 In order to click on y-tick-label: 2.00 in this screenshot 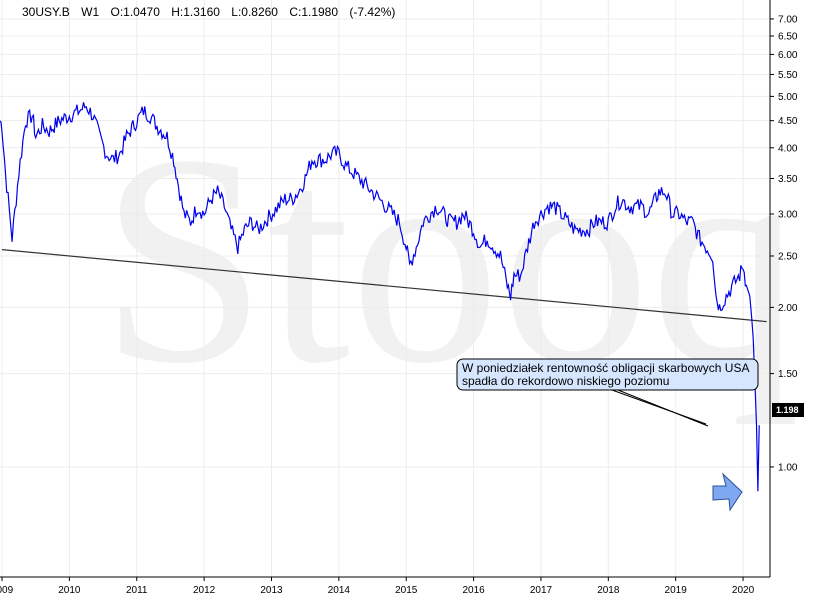, I will do `click(788, 308)`.